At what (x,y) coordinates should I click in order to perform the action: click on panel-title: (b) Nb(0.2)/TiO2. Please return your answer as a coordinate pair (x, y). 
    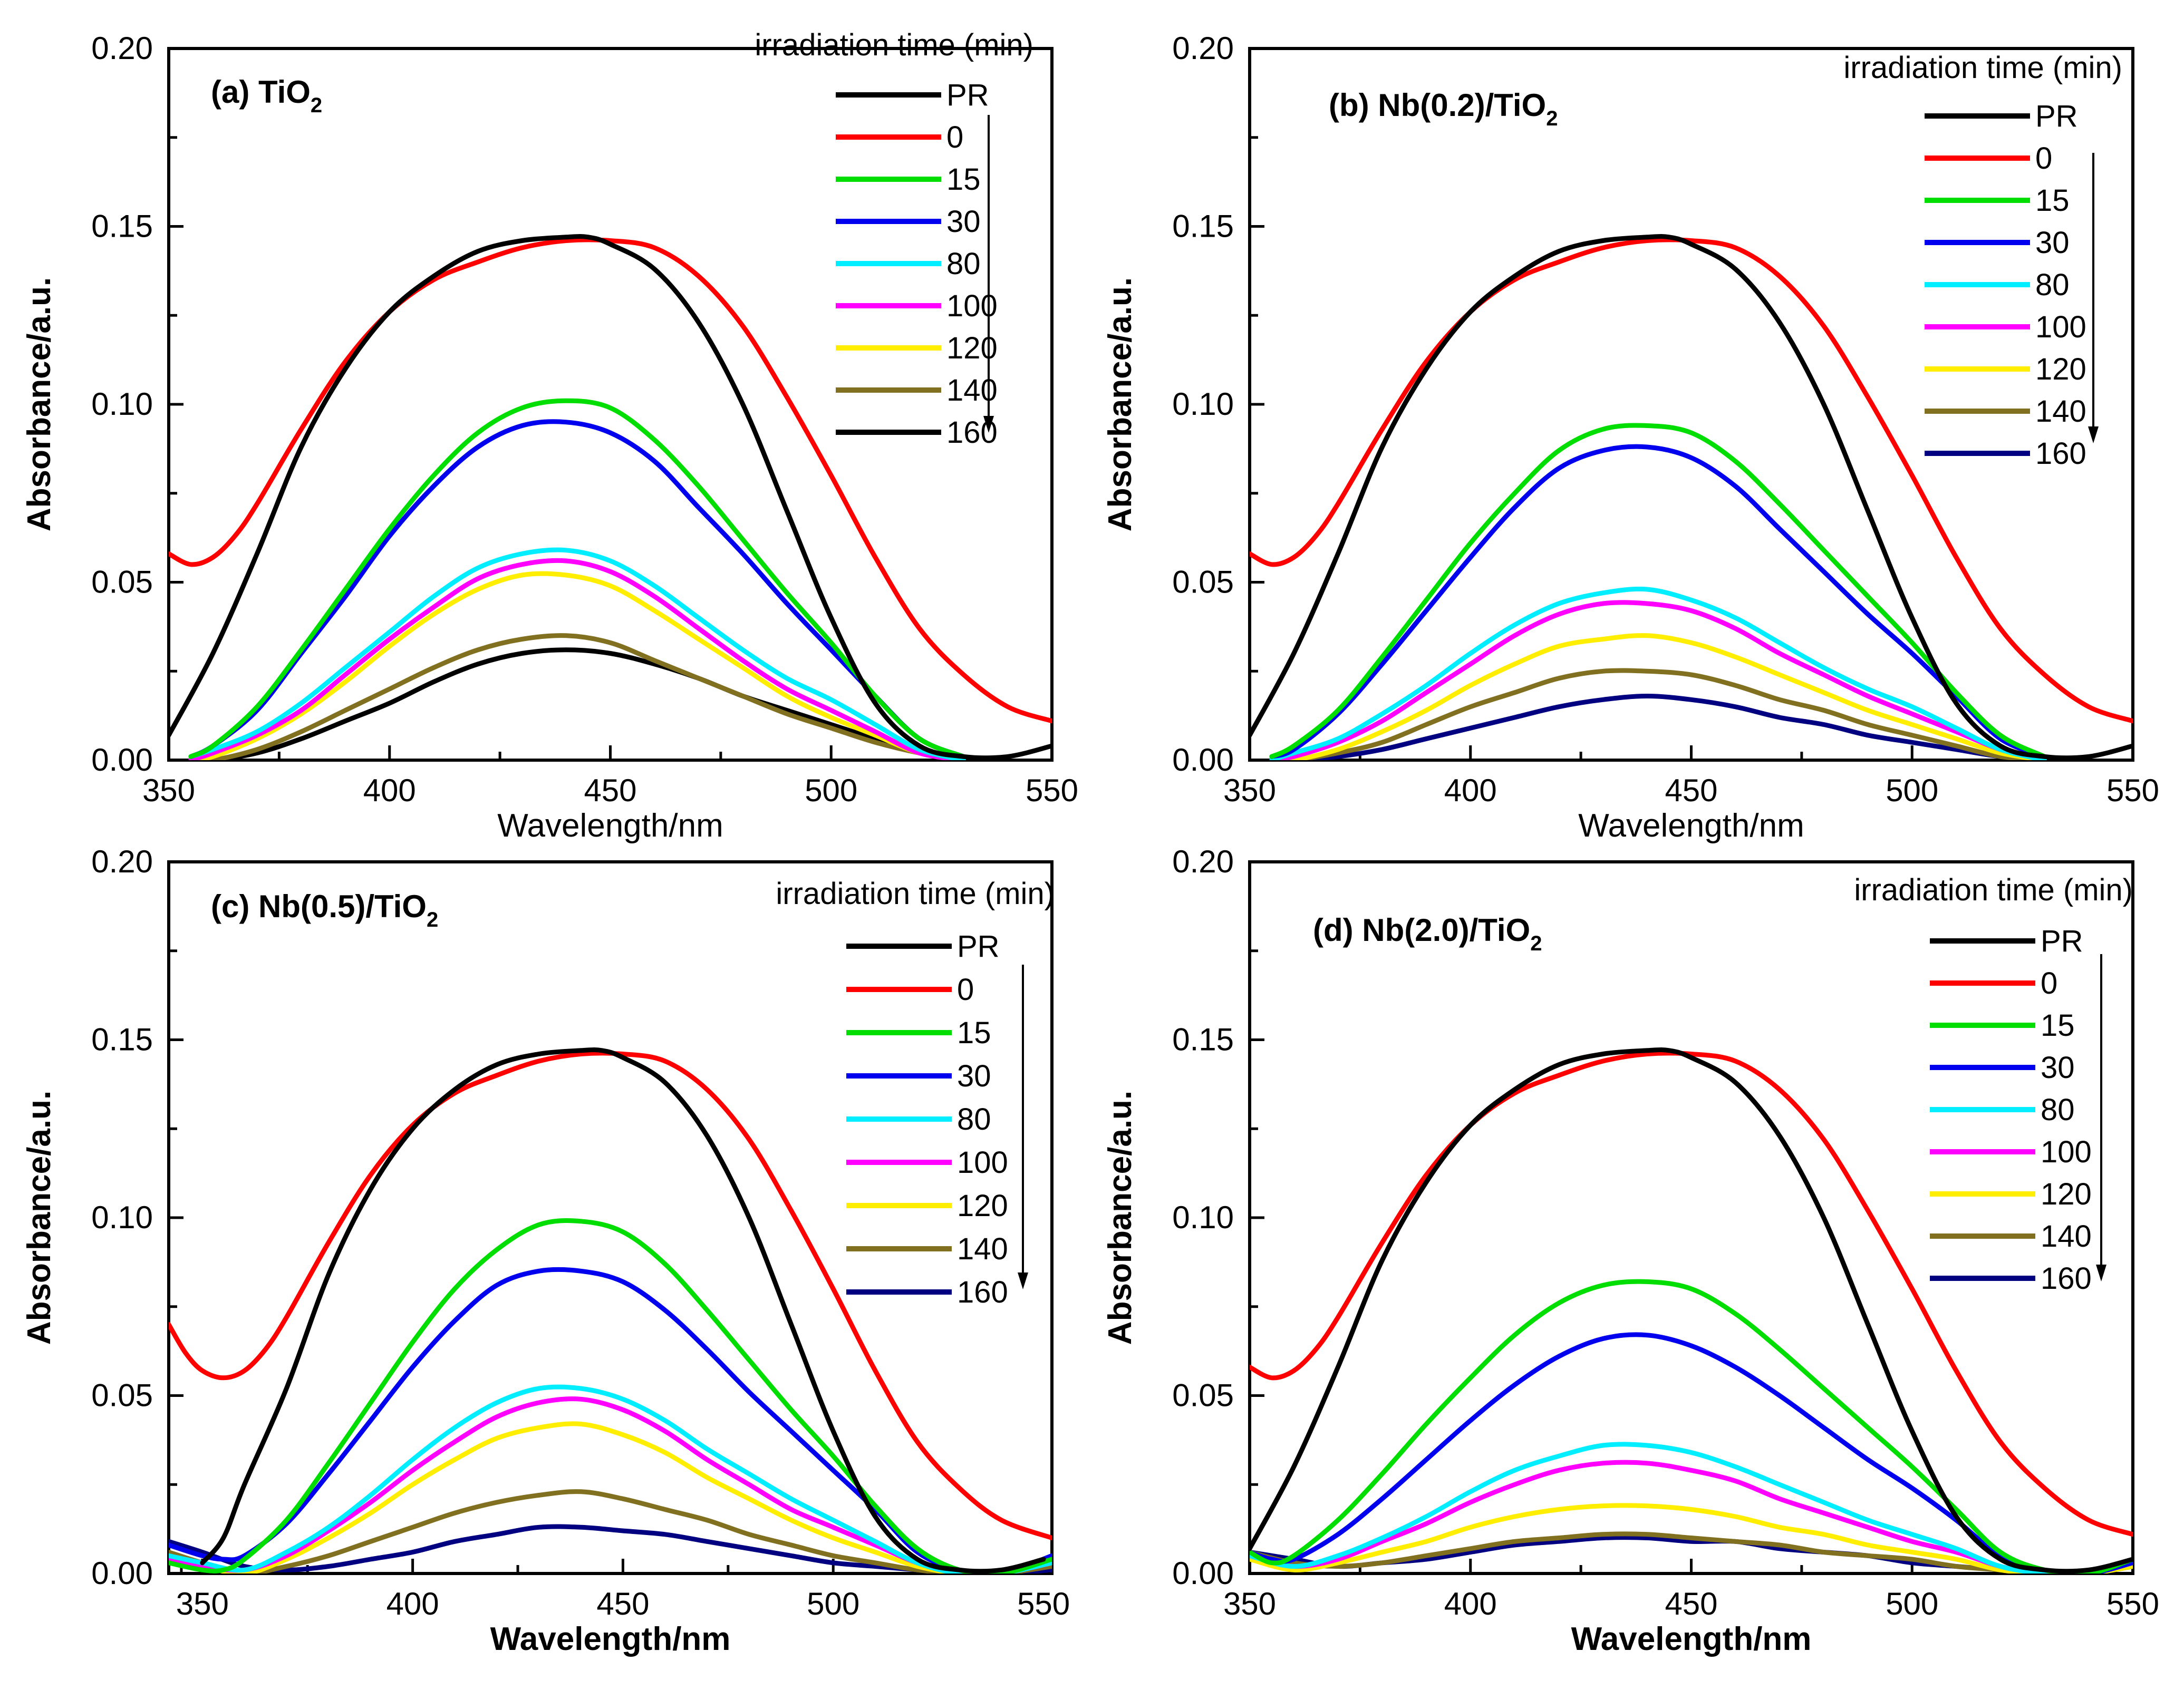
    Looking at the image, I should click on (1443, 109).